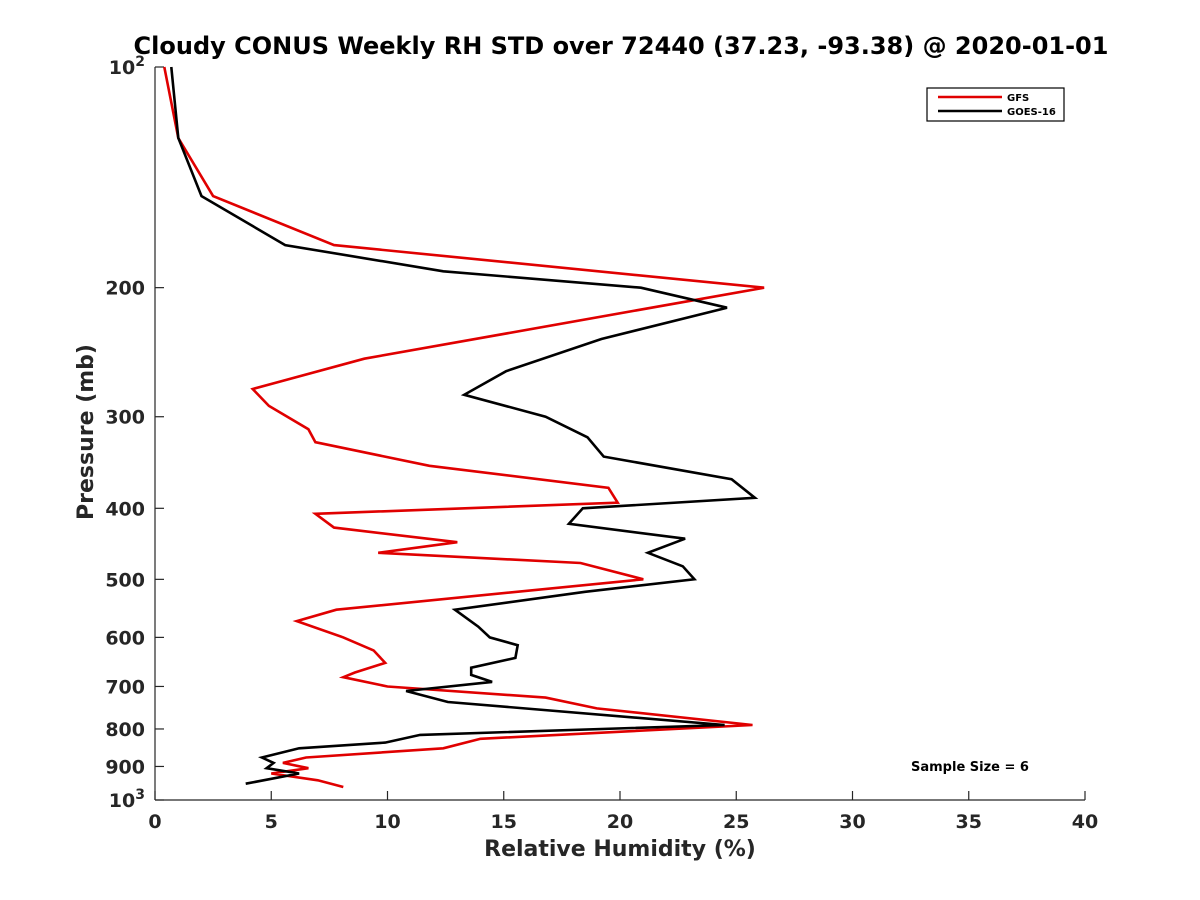 The image size is (1200, 900). I want to click on y-tick-label: 10³, so click(127, 799).